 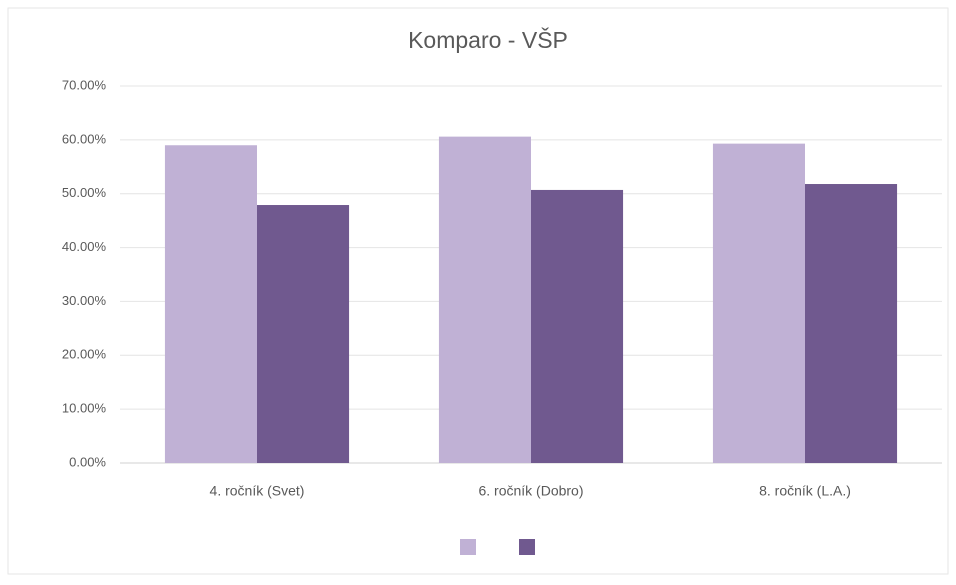 I want to click on y-tick-label: 60.00%, so click(x=84, y=138).